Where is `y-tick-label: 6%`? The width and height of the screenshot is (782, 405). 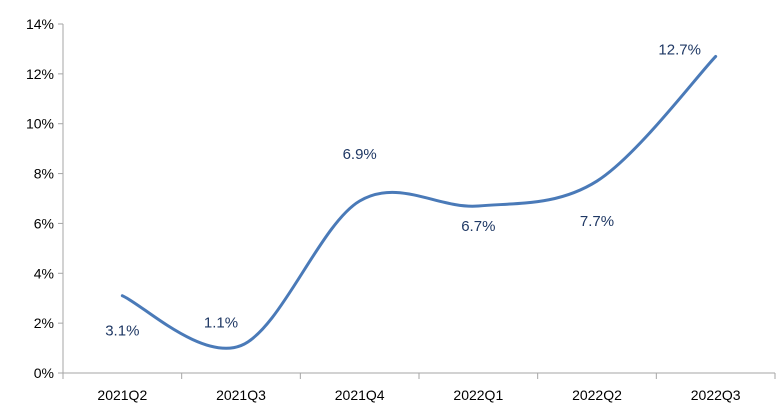 y-tick-label: 6% is located at coordinates (44, 223).